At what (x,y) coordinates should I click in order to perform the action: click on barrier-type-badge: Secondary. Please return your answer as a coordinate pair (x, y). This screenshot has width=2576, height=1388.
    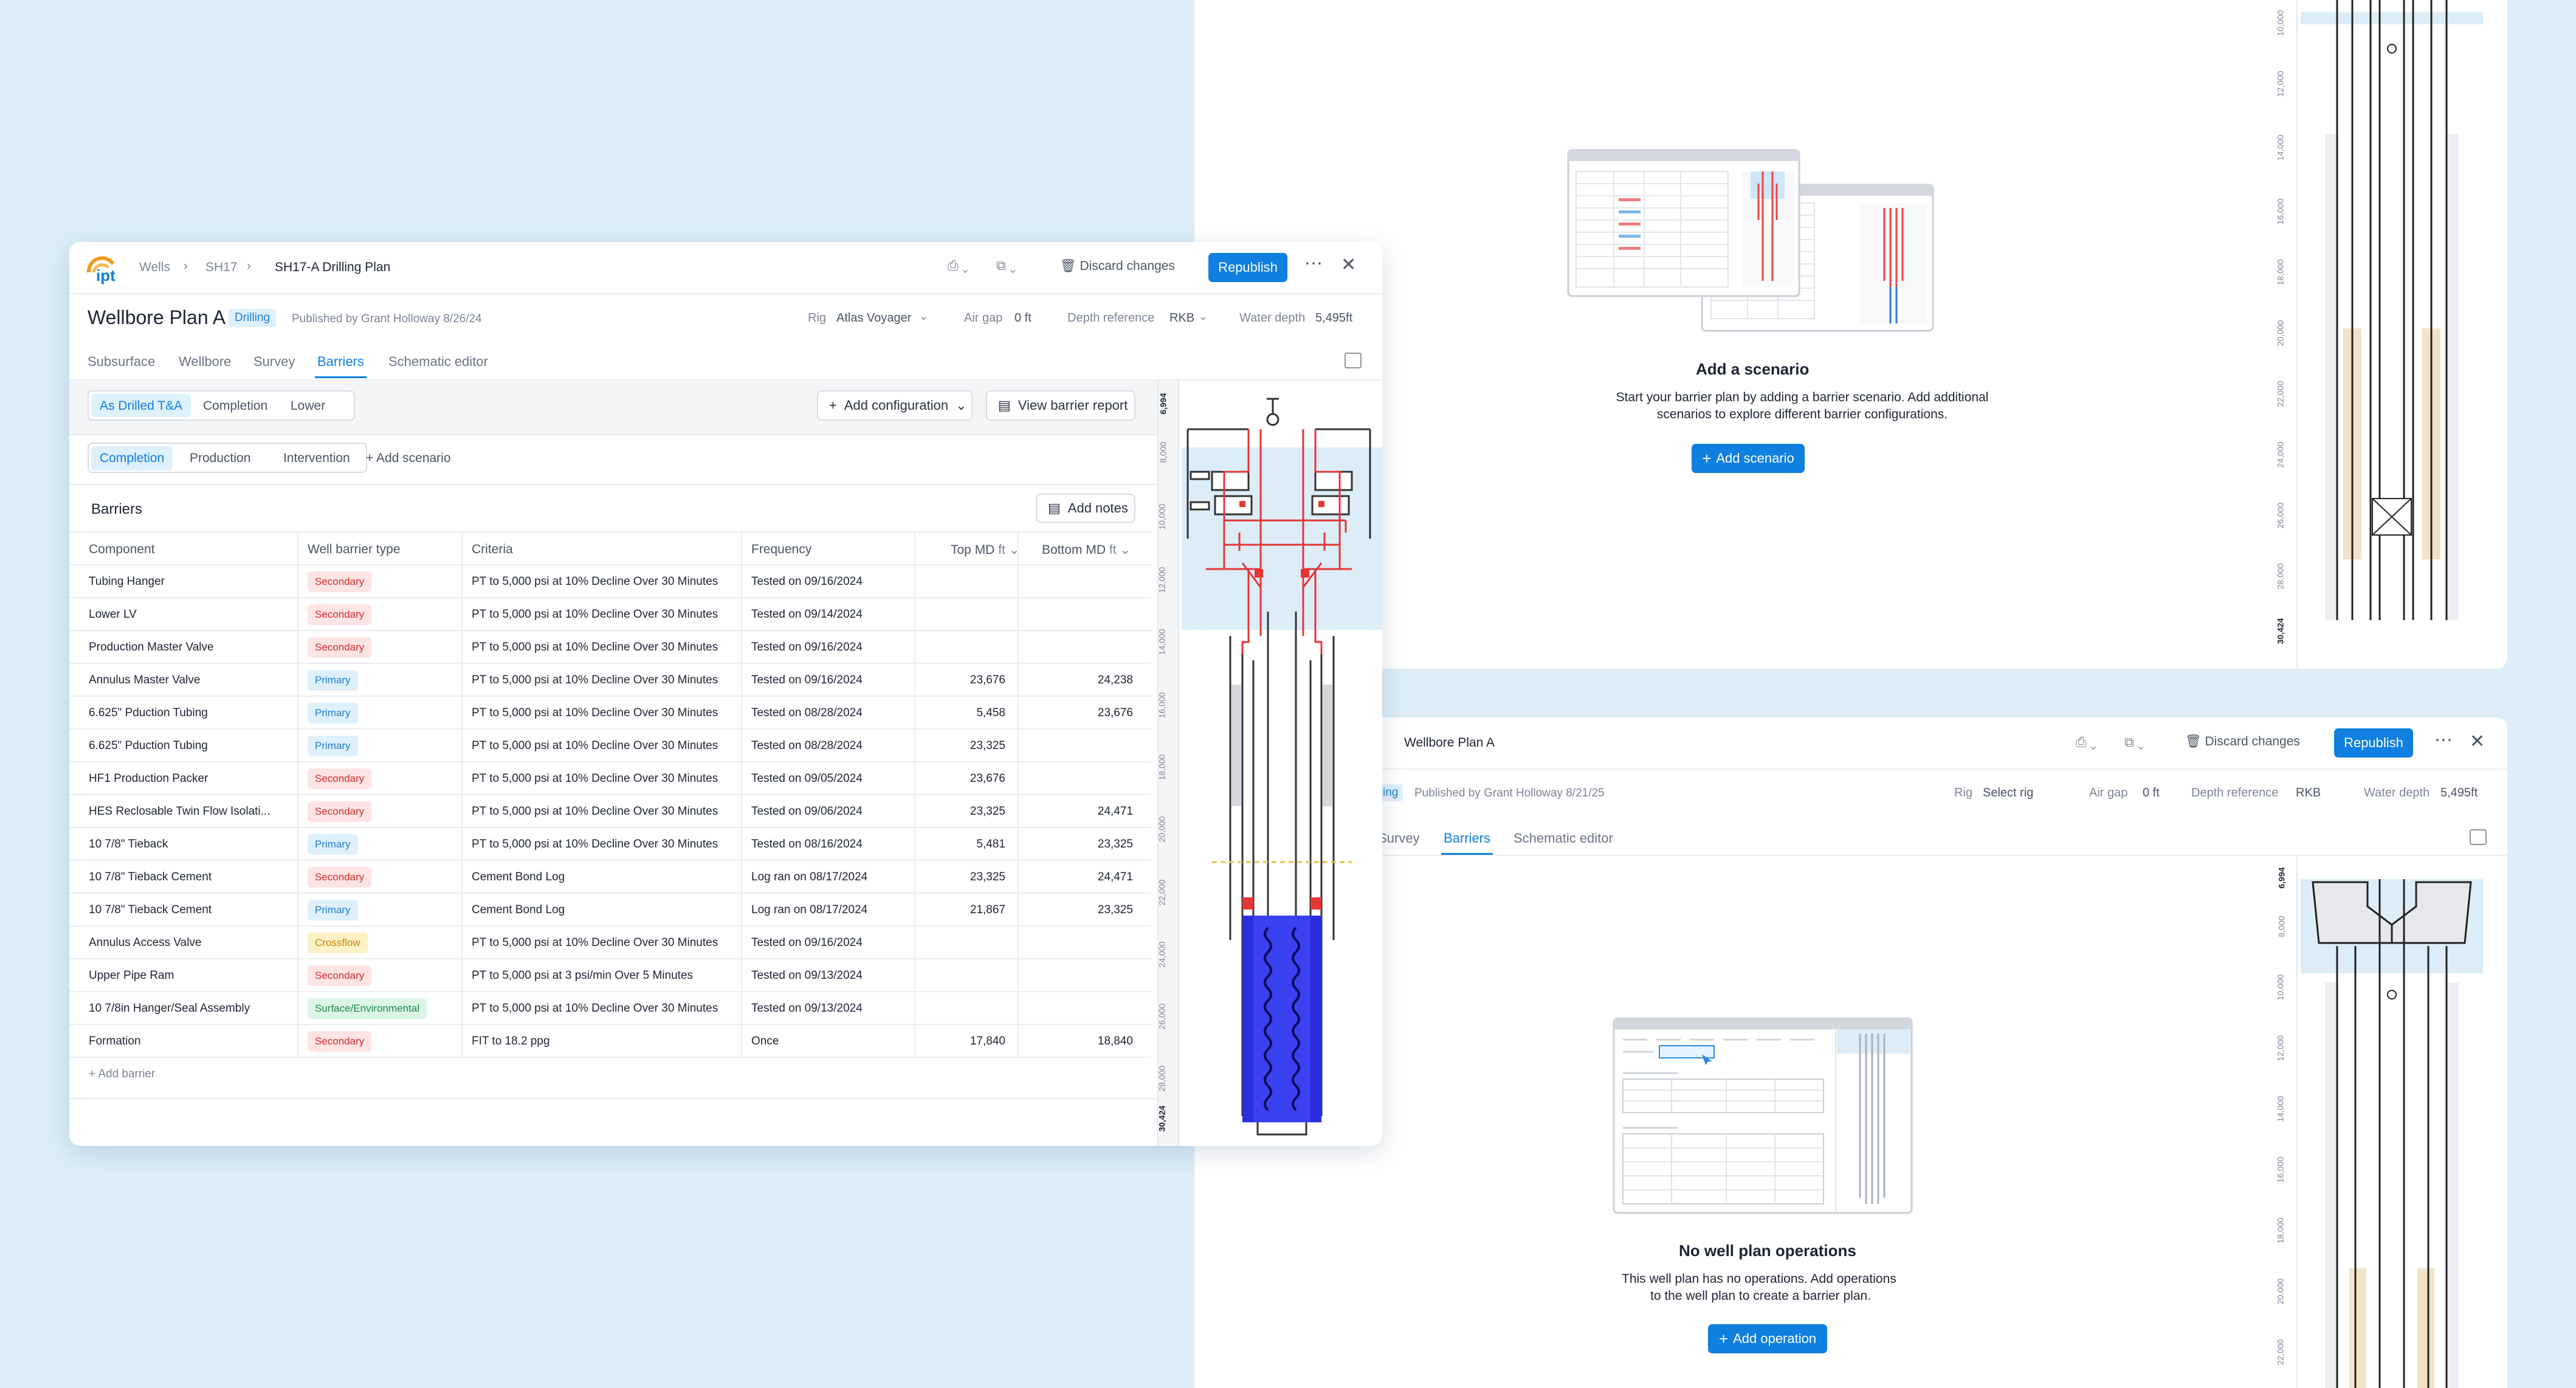
    Looking at the image, I should click on (340, 647).